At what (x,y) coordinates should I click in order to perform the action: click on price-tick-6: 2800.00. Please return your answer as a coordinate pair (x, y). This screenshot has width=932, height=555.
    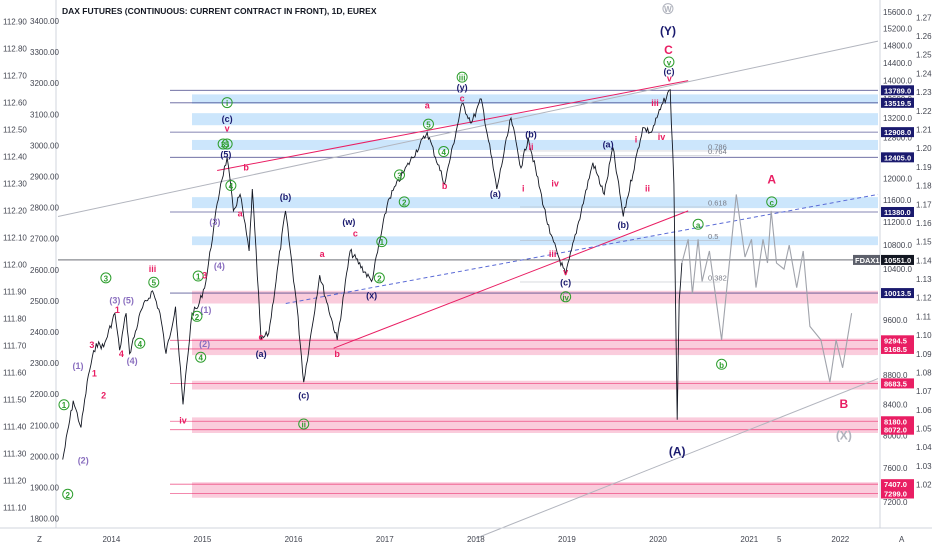
    Looking at the image, I should click on (44, 208).